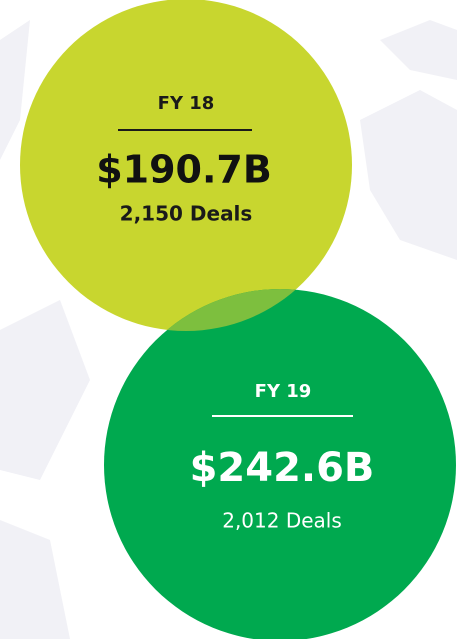 Image resolution: width=457 pixels, height=639 pixels. What do you see at coordinates (186, 103) in the screenshot?
I see `label: FY 18` at bounding box center [186, 103].